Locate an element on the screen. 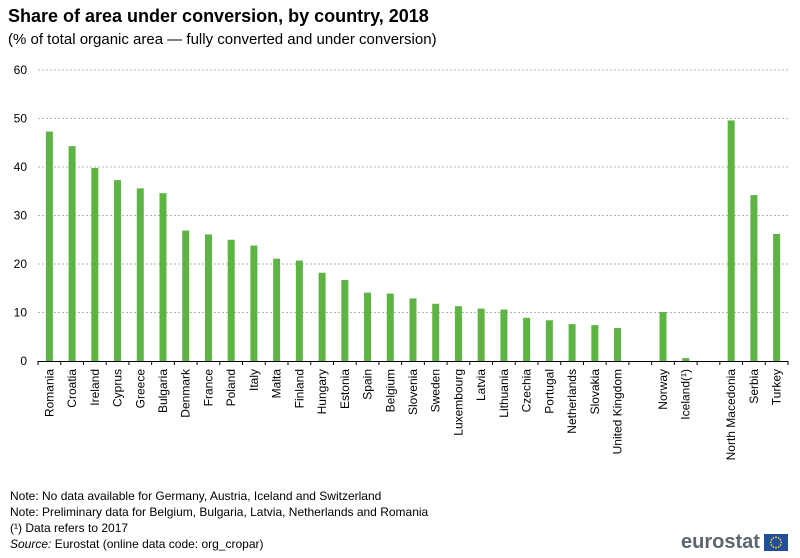 This screenshot has width=800, height=558. y-tick-label: 30 is located at coordinates (21, 216).